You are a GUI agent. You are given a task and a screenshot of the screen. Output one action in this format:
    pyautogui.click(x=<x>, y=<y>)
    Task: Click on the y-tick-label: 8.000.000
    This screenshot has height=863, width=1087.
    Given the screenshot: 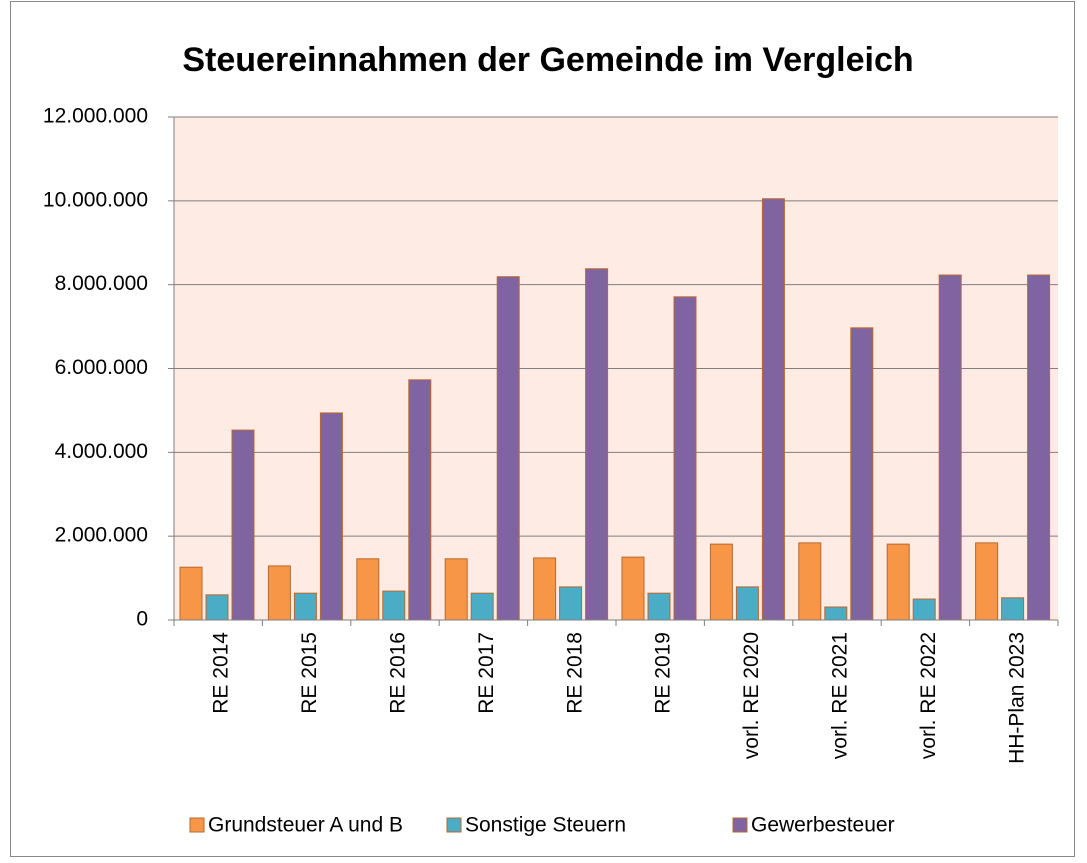 What is the action you would take?
    pyautogui.click(x=101, y=283)
    